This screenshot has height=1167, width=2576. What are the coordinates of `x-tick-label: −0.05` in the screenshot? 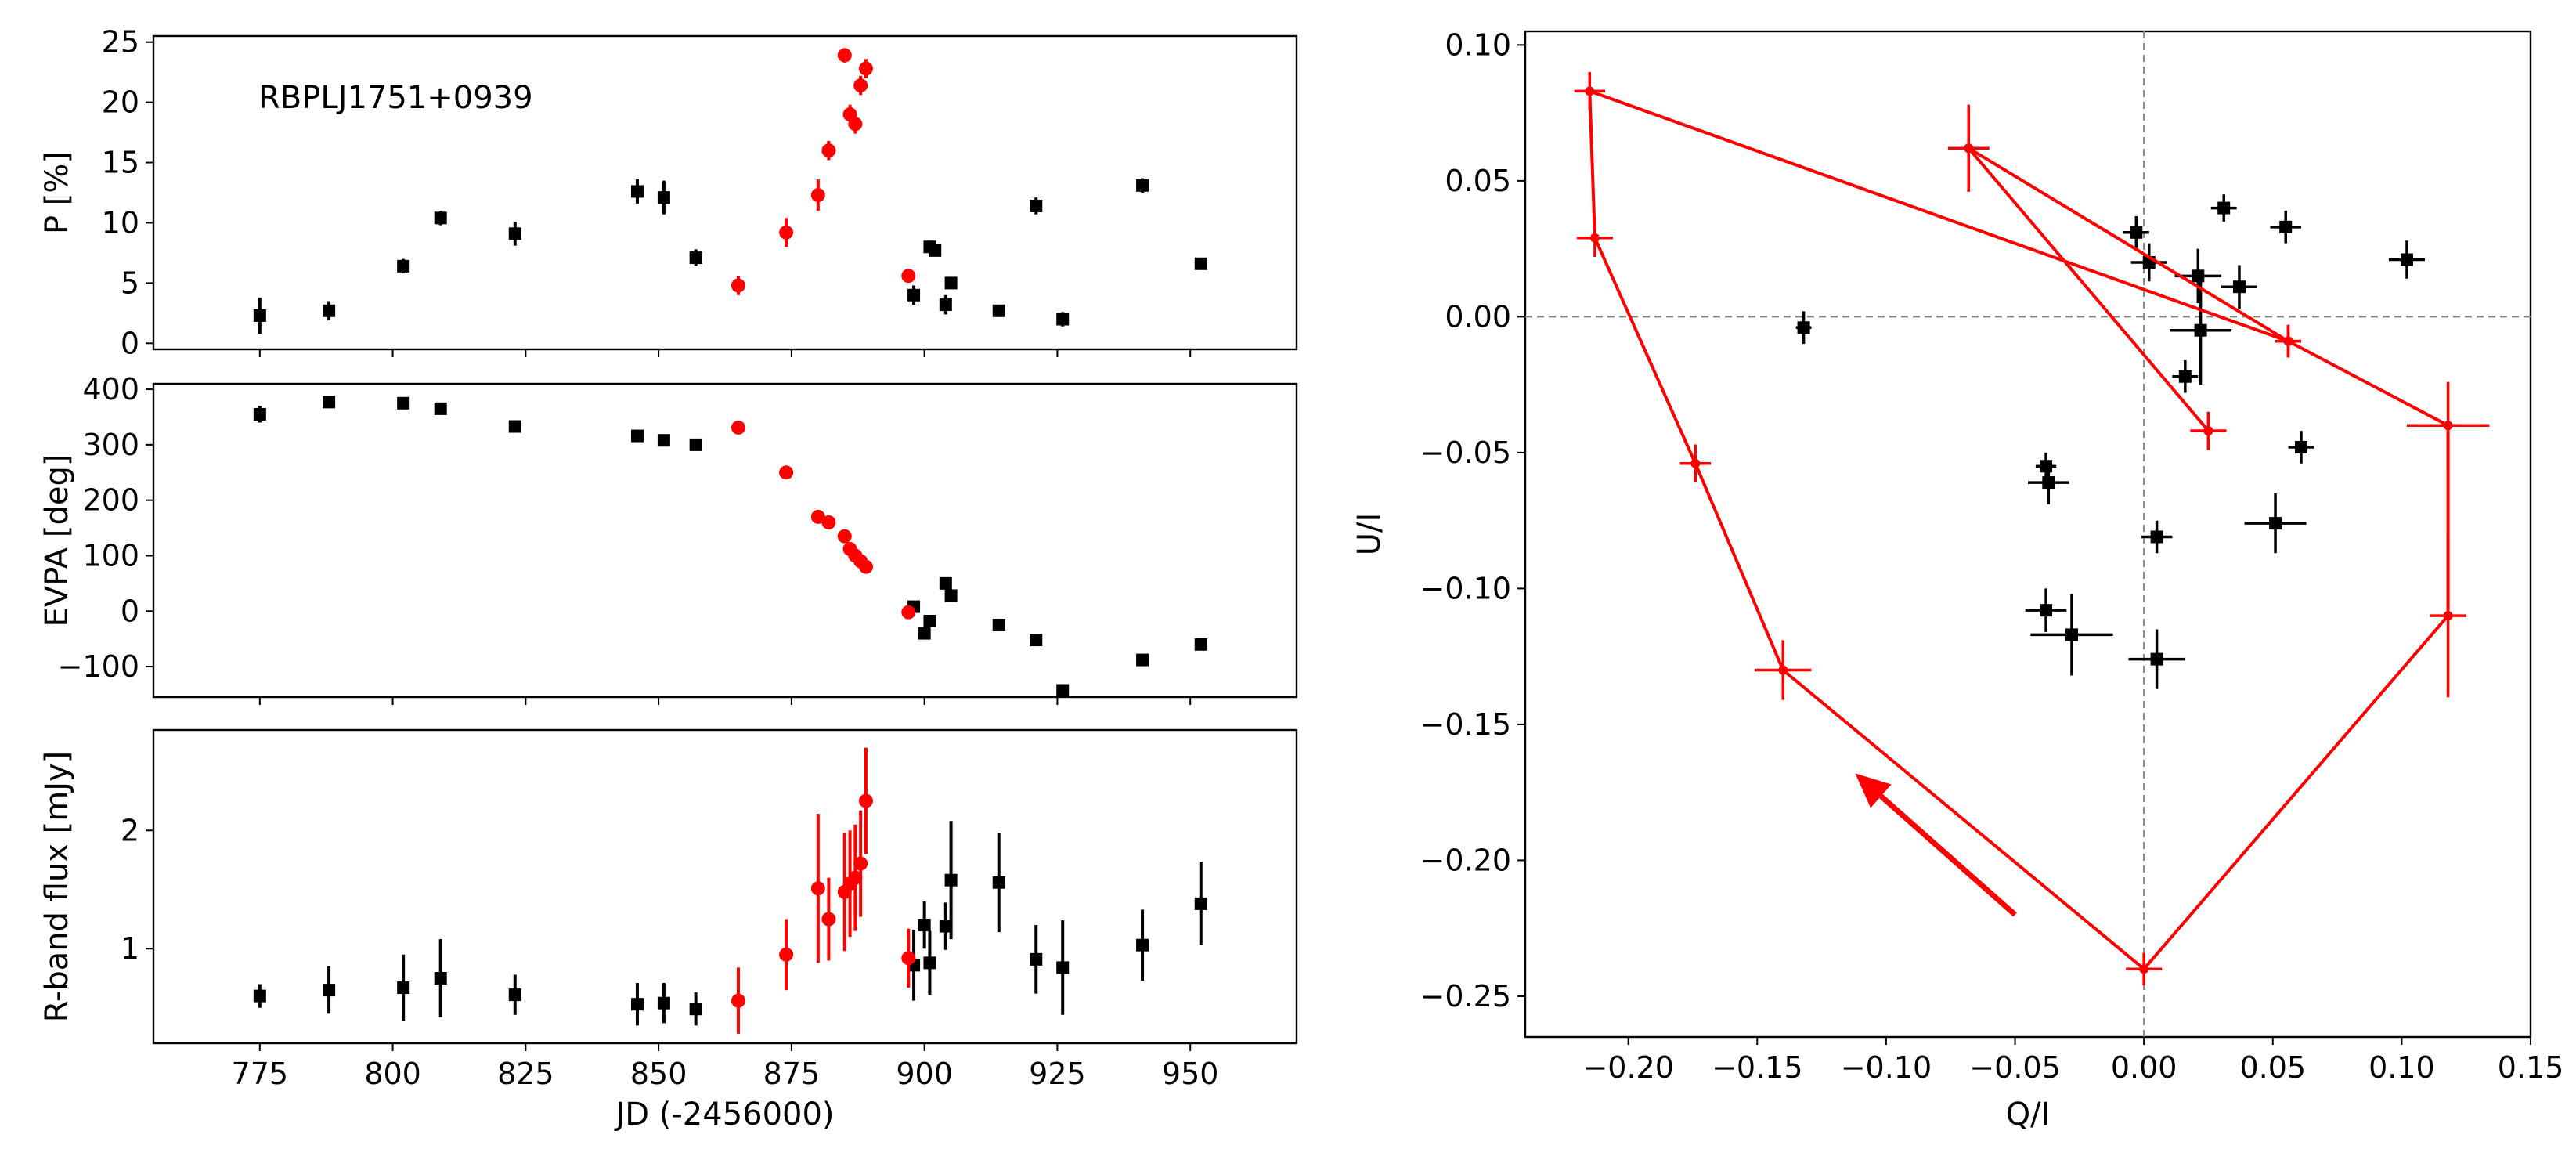 It's located at (2014, 1067).